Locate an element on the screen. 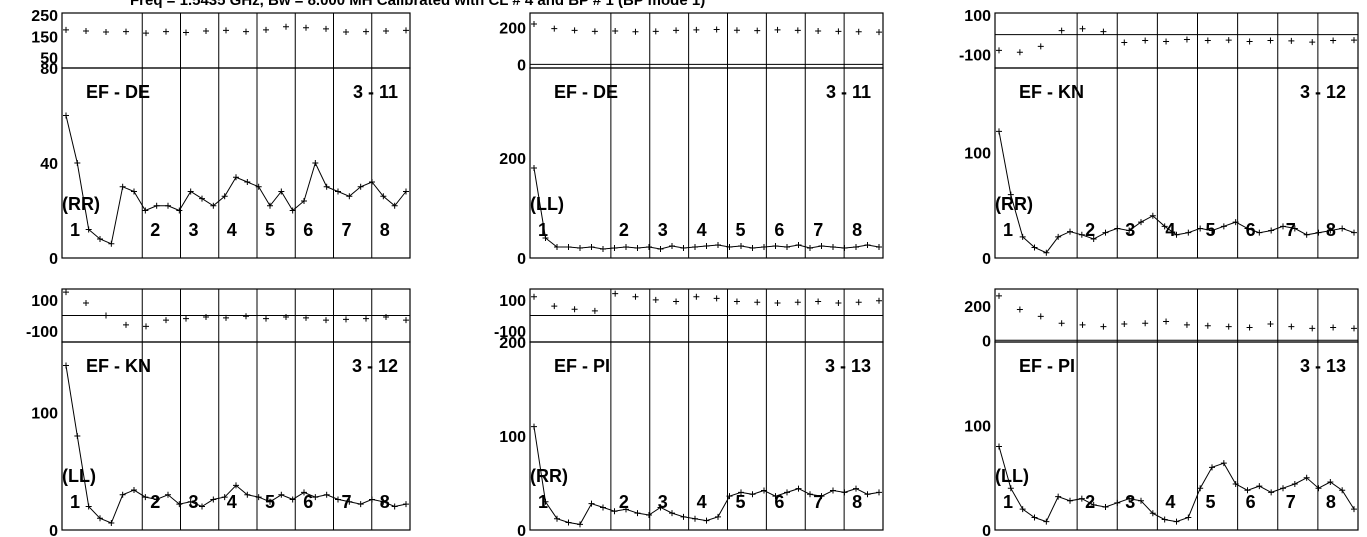  phase-frame is located at coordinates (706, 40).